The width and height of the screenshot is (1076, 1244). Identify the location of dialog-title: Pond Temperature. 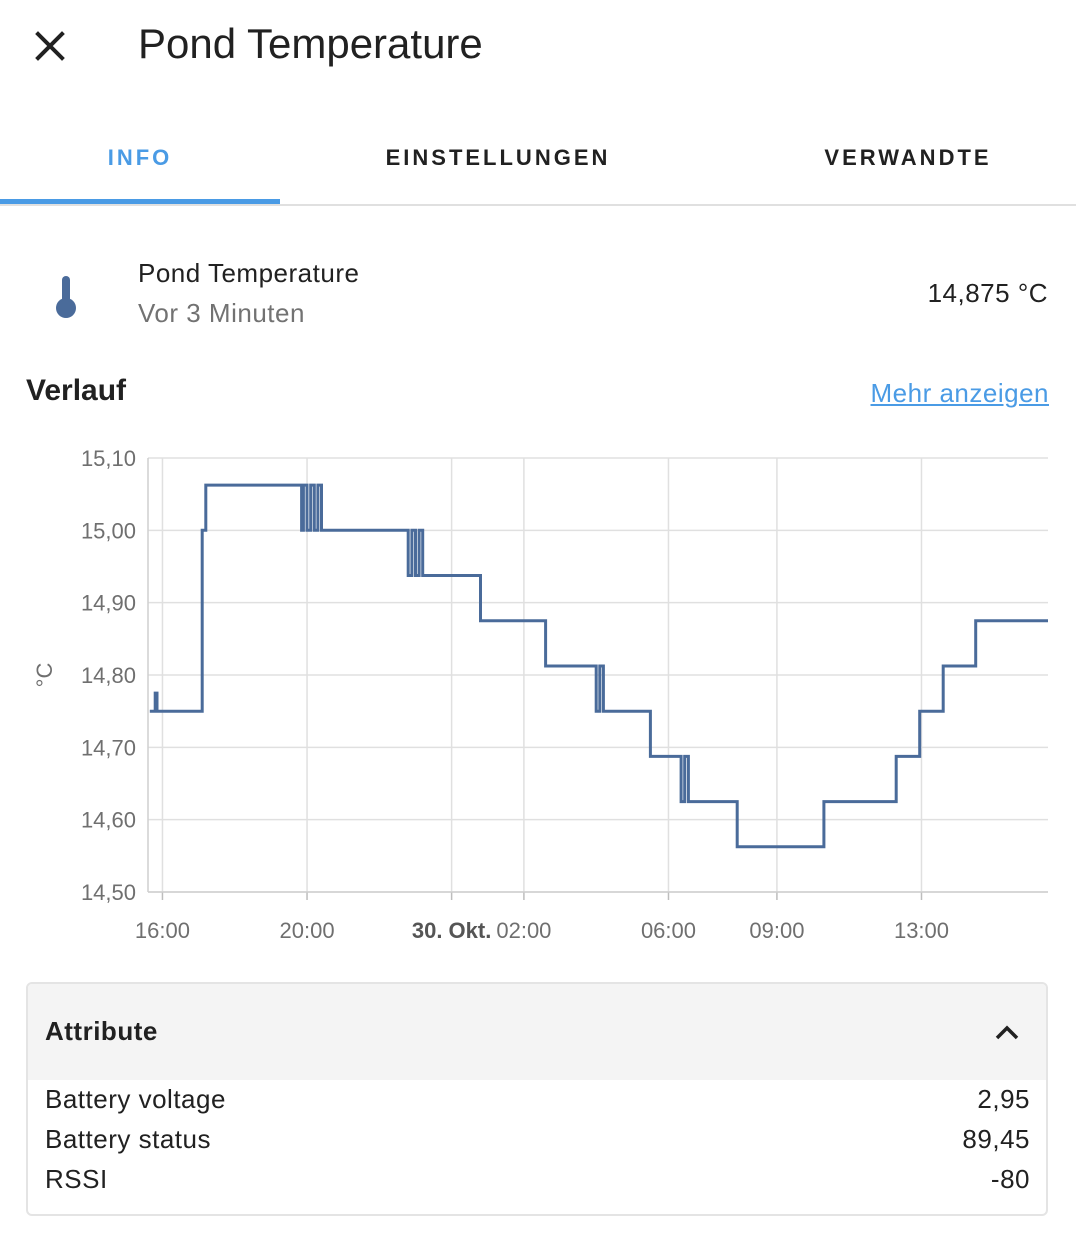
(310, 43).